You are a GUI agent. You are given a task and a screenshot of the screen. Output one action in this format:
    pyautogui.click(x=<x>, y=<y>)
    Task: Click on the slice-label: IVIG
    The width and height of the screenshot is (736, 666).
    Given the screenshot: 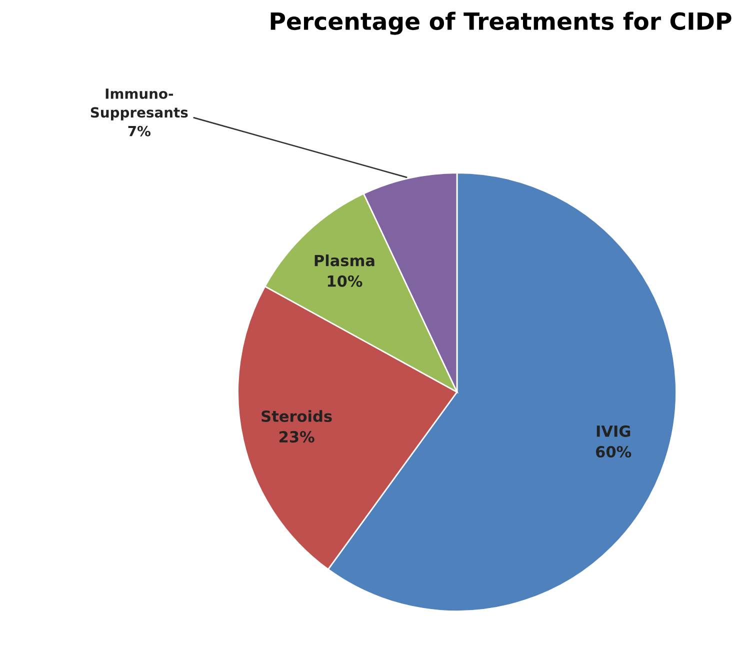 What is the action you would take?
    pyautogui.click(x=613, y=431)
    